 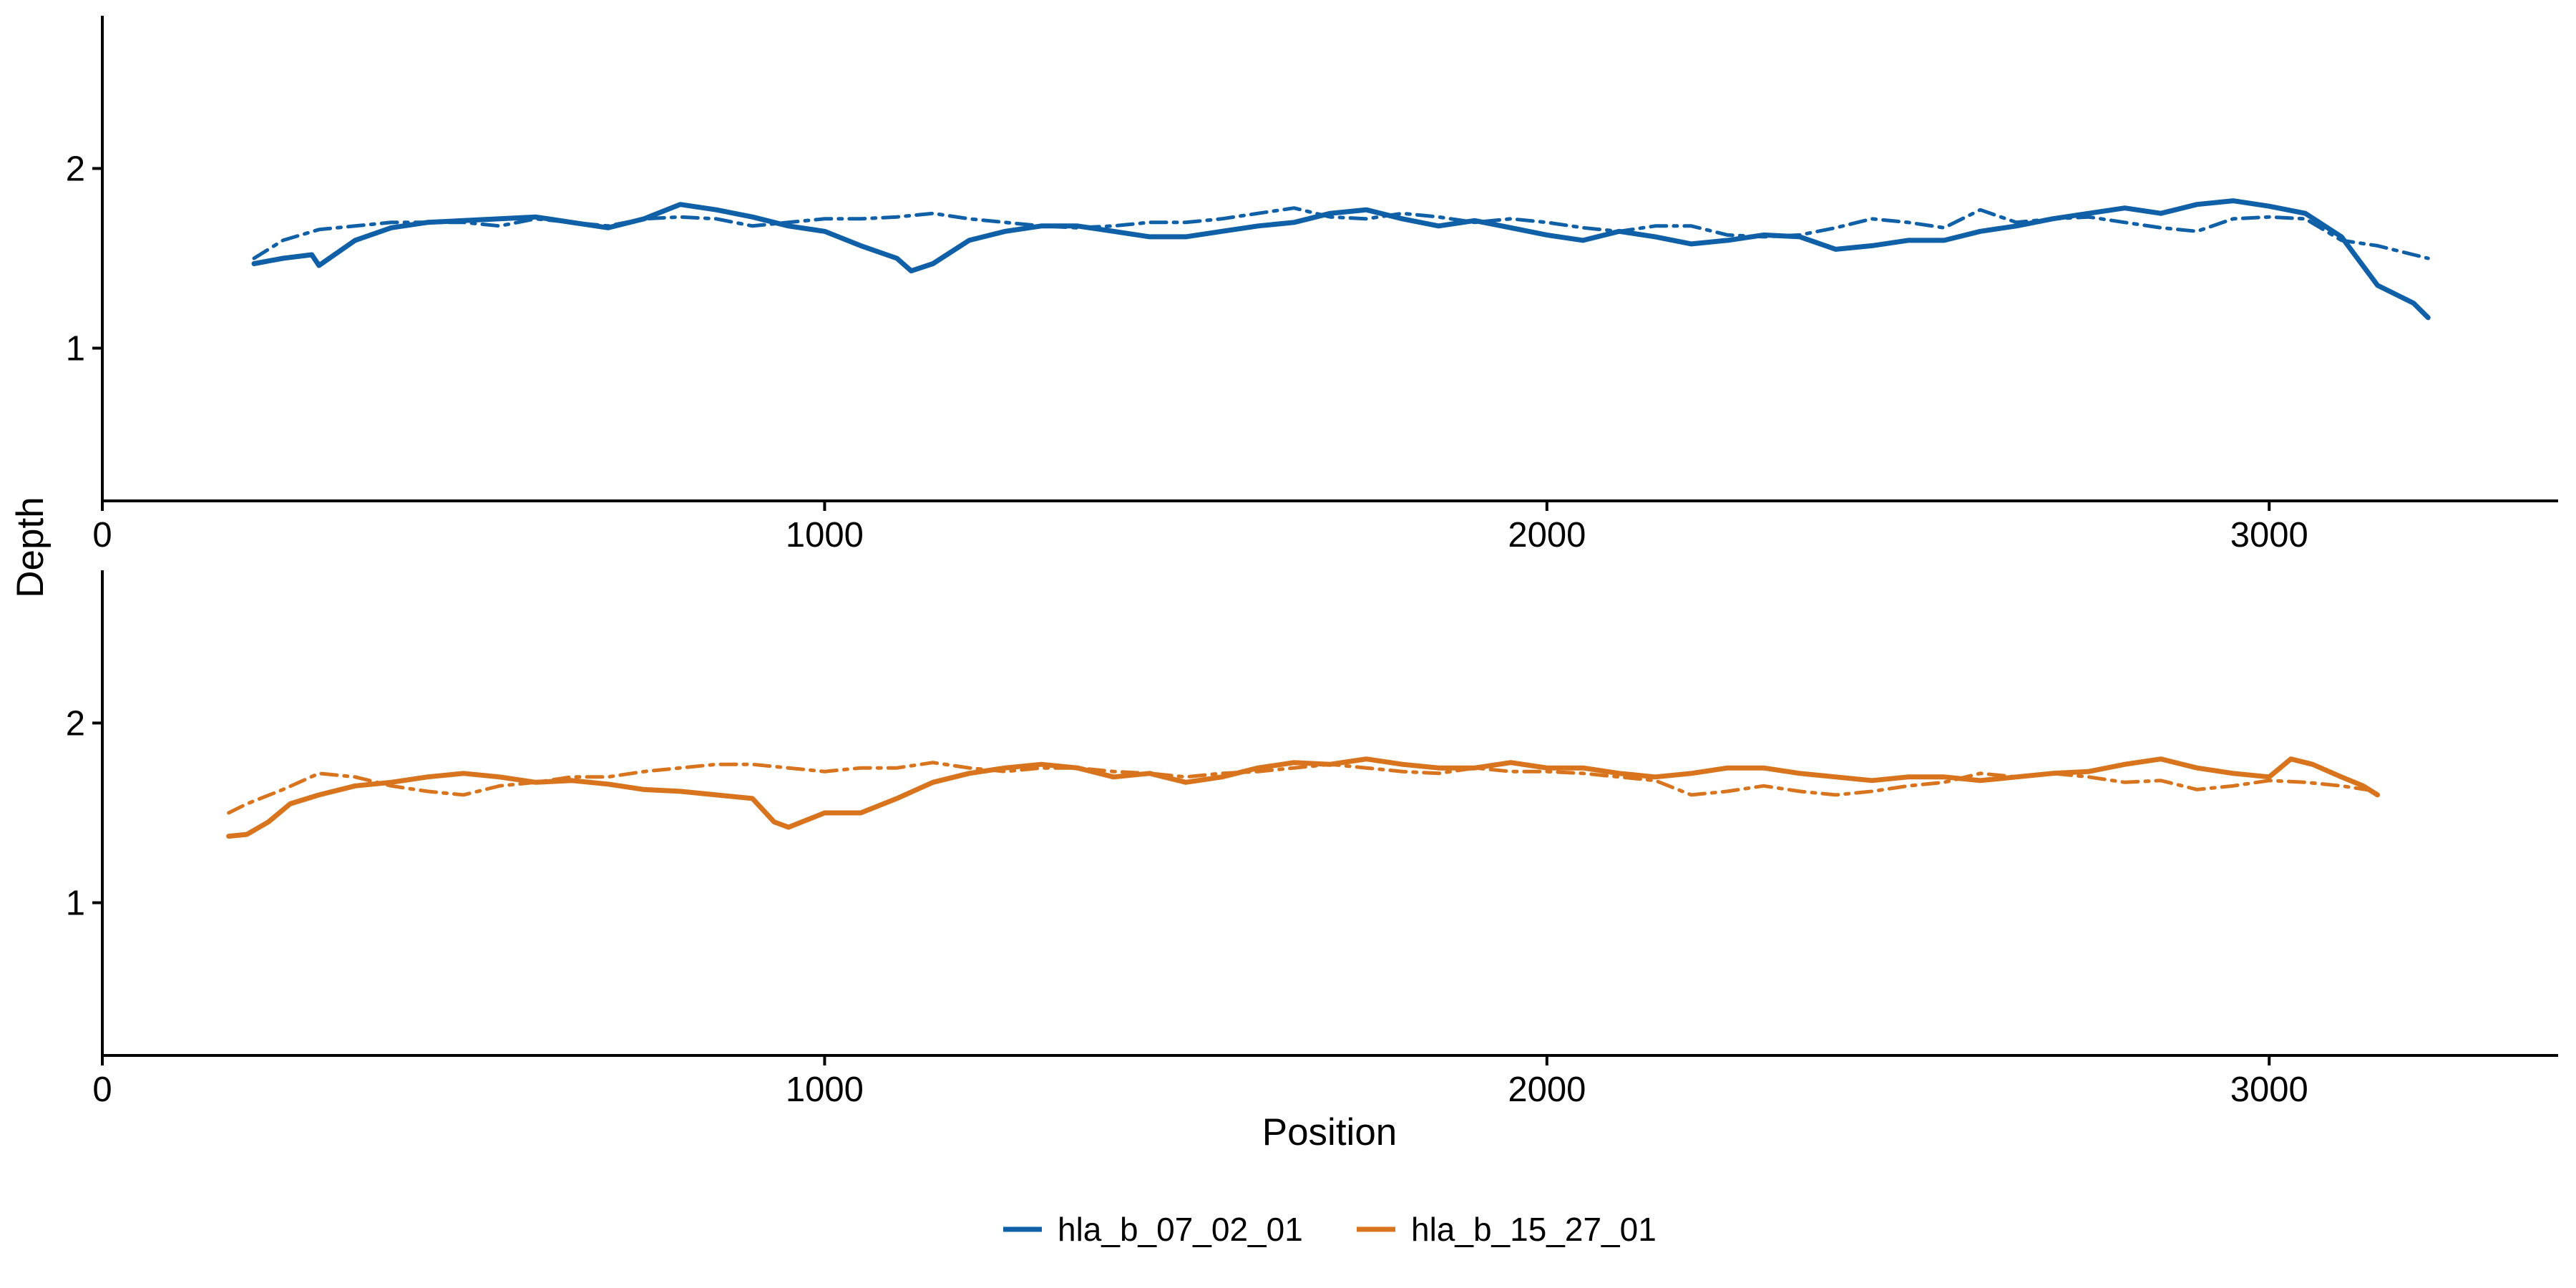 What do you see at coordinates (1330, 1229) in the screenshot?
I see `legend: hla_b_07_02_01 hla_b_15_27_01` at bounding box center [1330, 1229].